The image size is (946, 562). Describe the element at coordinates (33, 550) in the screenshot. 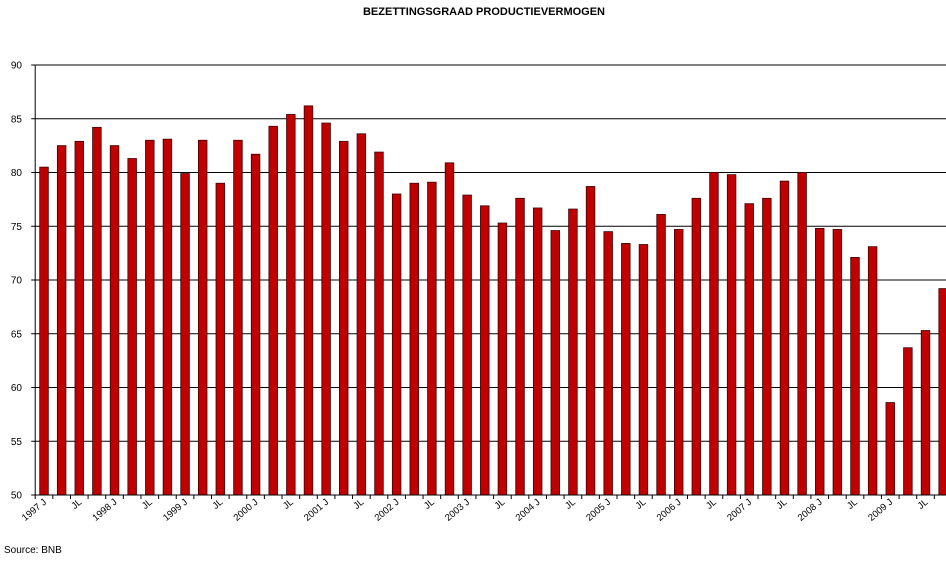

I see `source: Source: BNB` at that location.